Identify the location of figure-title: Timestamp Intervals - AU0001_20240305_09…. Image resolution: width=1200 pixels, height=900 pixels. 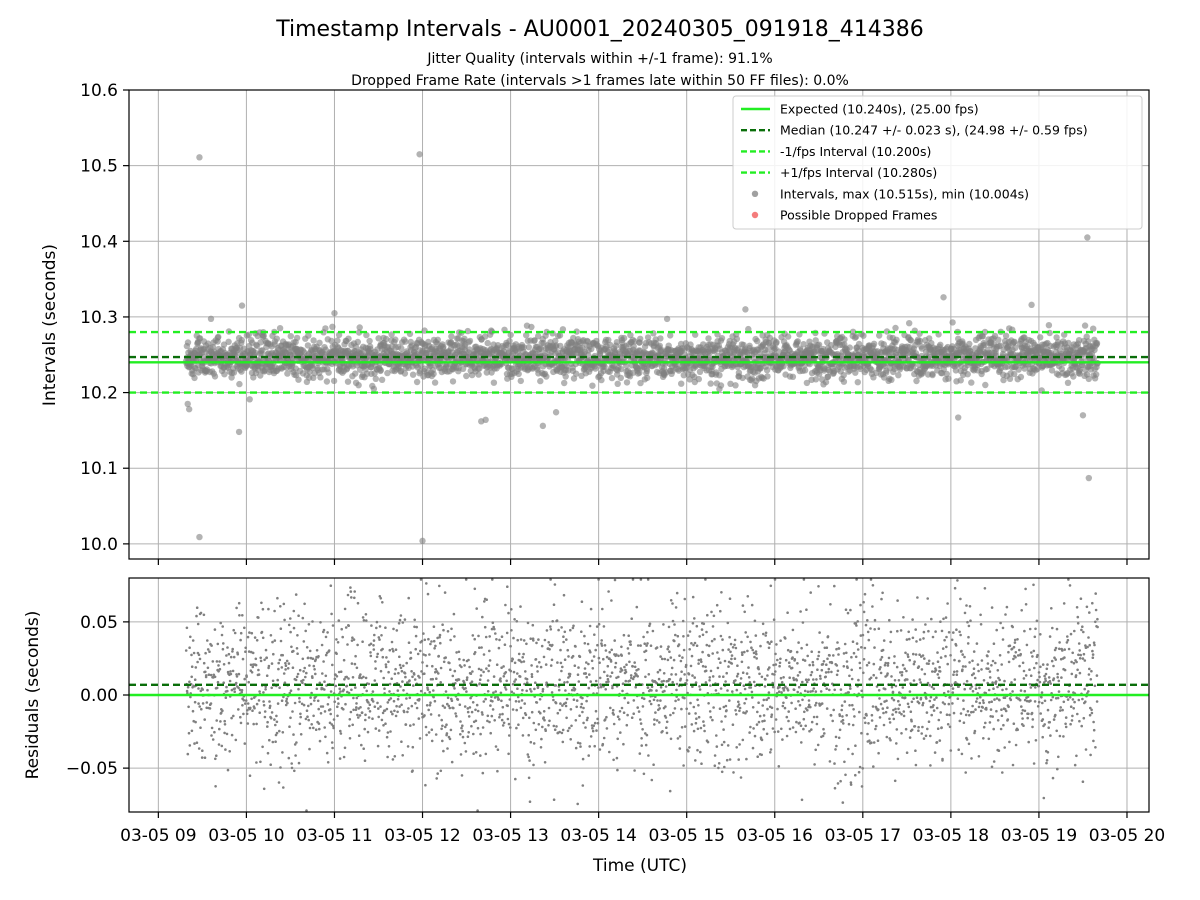
(599, 29).